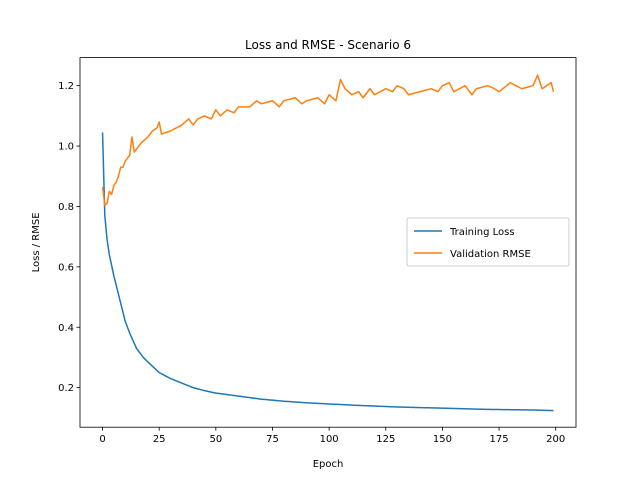 This screenshot has width=640, height=480. Describe the element at coordinates (36, 242) in the screenshot. I see `y-axis-title: Loss / RMSE` at that location.